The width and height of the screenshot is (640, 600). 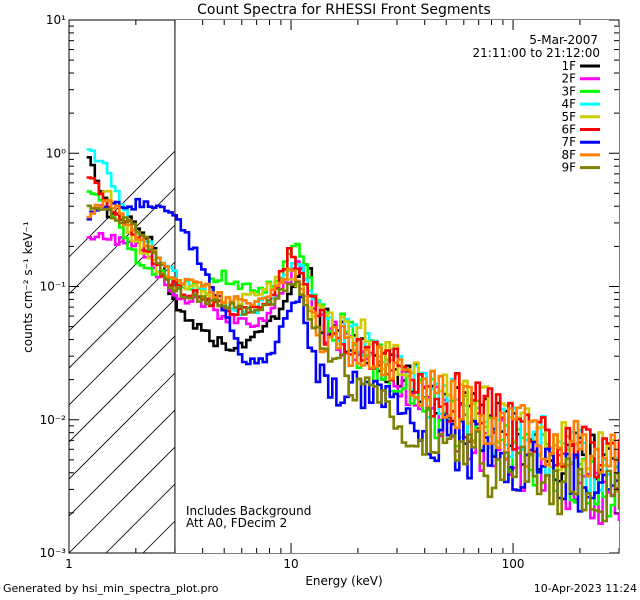 I want to click on date-label: 5-Mar-2007, so click(x=563, y=40).